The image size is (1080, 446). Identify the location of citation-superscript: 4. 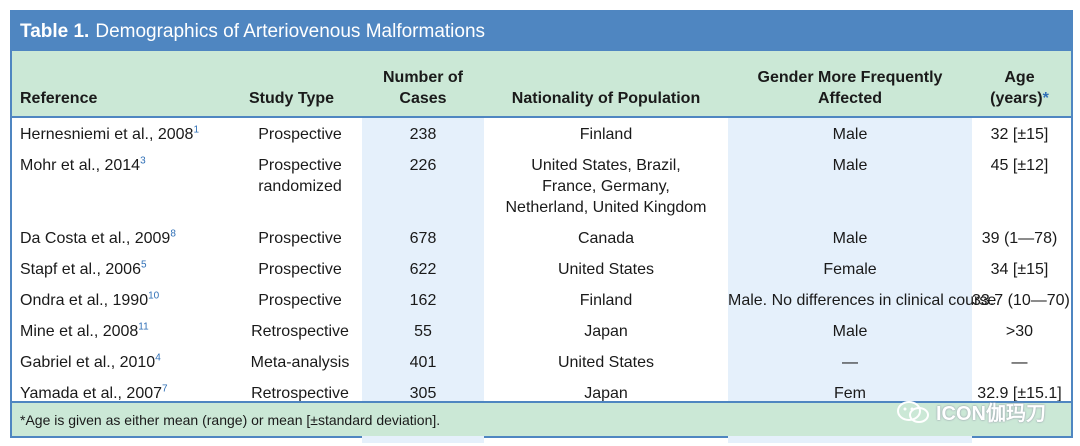
(158, 358).